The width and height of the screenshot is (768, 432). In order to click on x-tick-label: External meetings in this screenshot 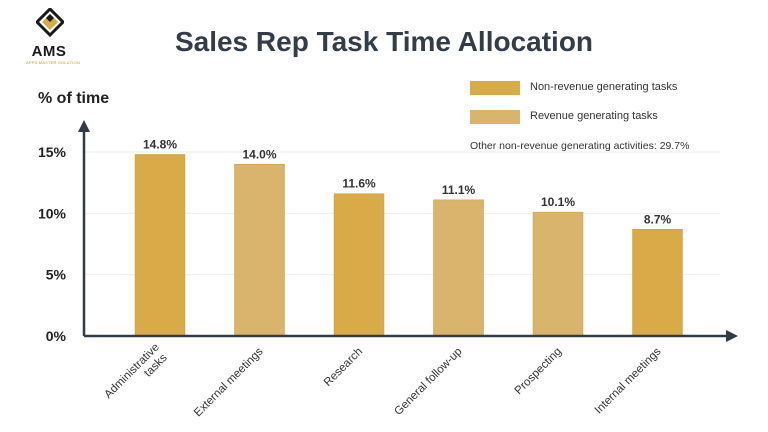, I will do `click(229, 382)`.